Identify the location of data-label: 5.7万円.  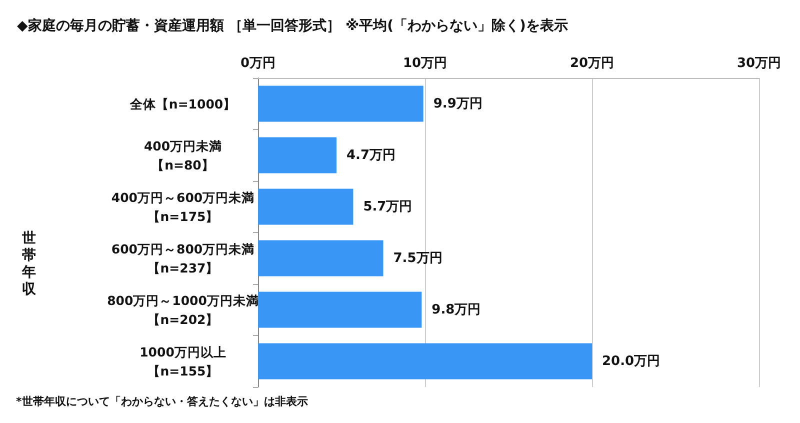
(387, 206).